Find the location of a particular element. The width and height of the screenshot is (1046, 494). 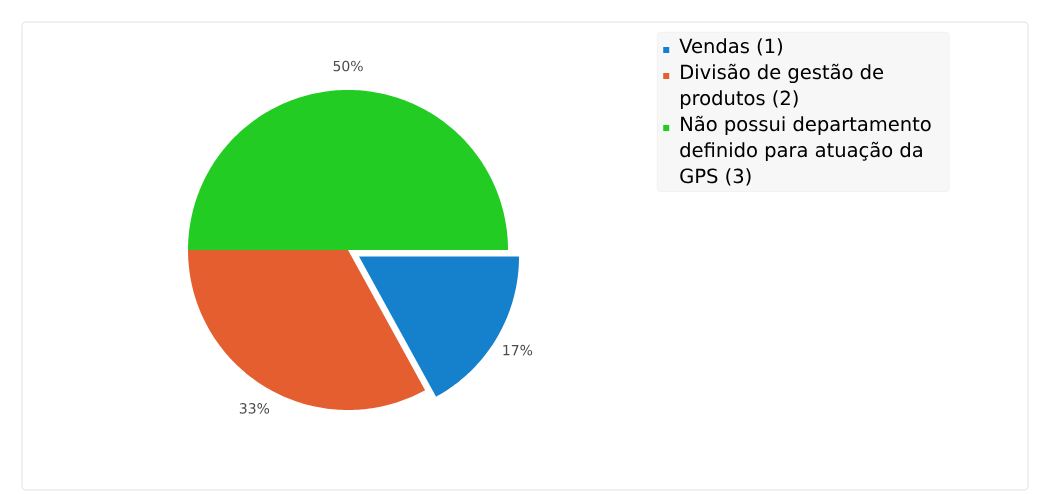

data-label: 17% is located at coordinates (518, 350).